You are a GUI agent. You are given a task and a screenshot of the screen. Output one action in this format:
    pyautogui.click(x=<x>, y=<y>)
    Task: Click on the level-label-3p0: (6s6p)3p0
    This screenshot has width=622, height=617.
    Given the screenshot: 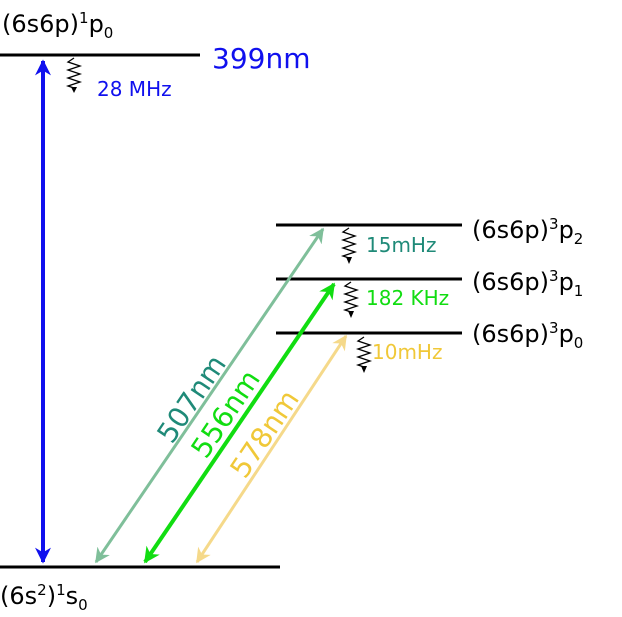 What is the action you would take?
    pyautogui.click(x=527, y=335)
    